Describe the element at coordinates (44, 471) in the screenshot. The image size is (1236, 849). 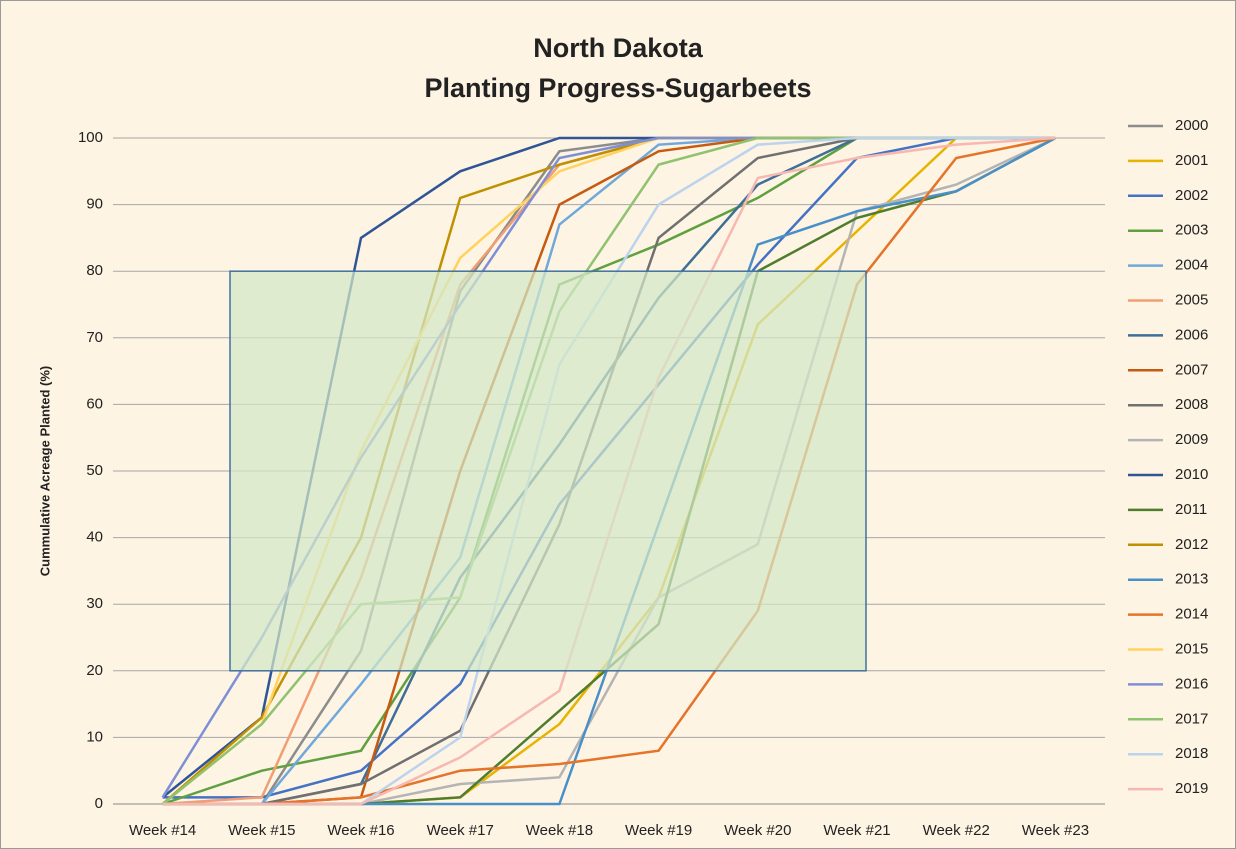
I see `y-axis-label: Cummulative Acreage Planted (%)` at that location.